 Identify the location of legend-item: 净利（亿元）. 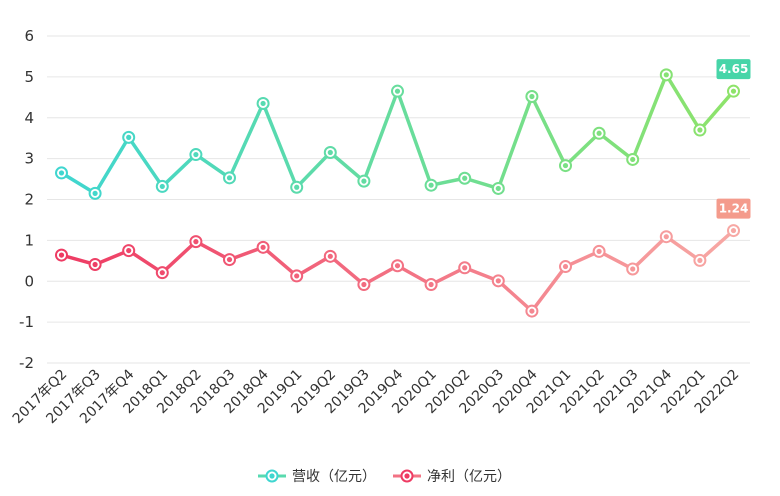
(452, 477).